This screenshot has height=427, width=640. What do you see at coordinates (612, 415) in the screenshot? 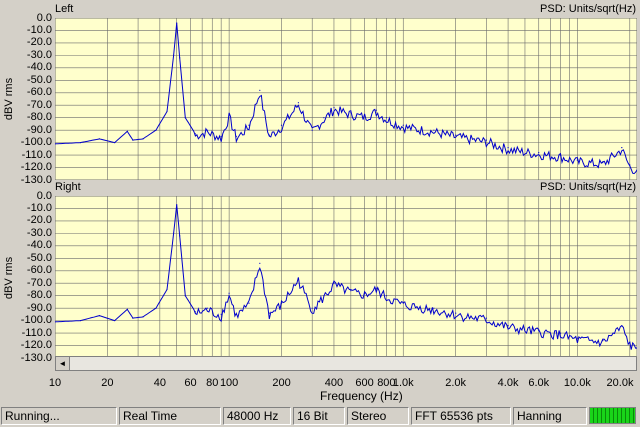
I see `level-meter` at bounding box center [612, 415].